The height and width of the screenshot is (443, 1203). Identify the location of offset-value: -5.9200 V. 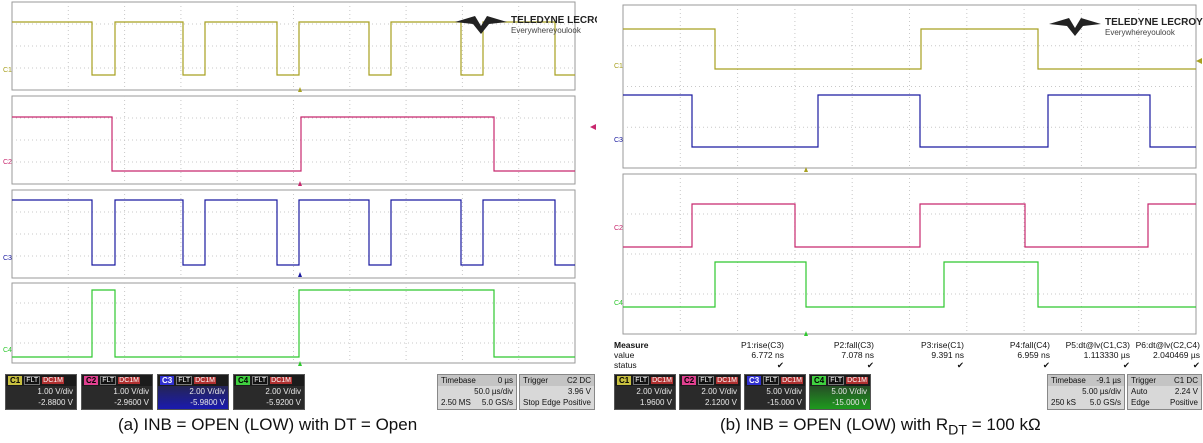
(283, 402).